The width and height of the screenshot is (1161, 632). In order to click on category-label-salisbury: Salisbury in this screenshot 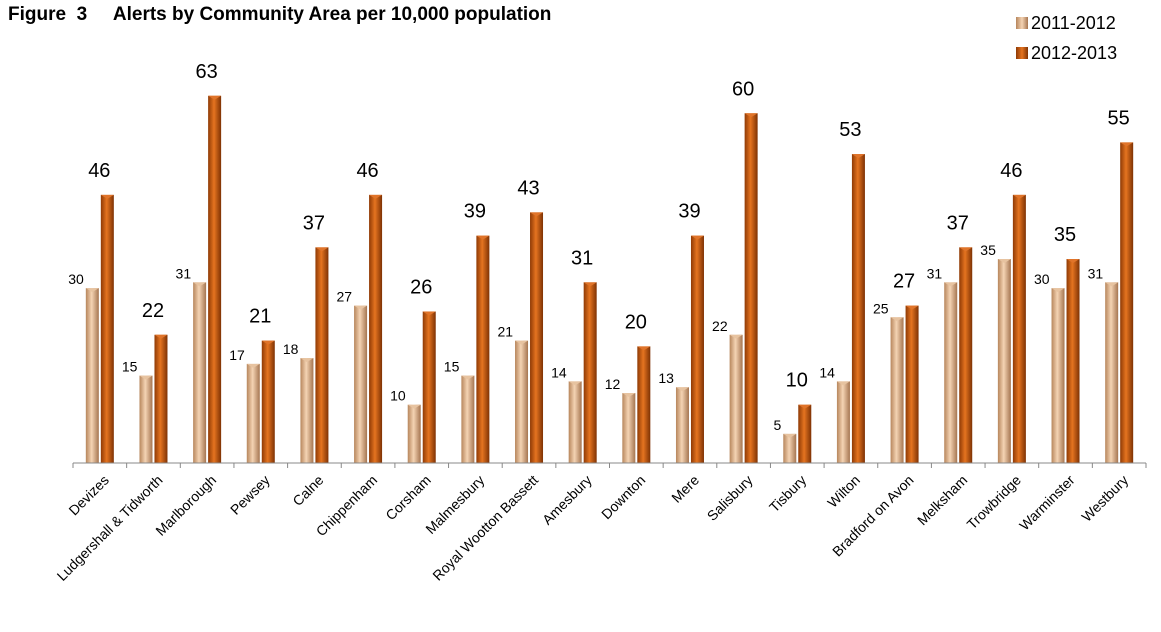, I will do `click(730, 498)`.